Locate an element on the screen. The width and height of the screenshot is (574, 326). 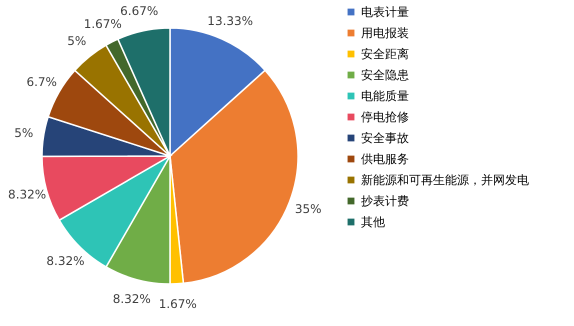
legend-label: 抄表计费 is located at coordinates (385, 201).